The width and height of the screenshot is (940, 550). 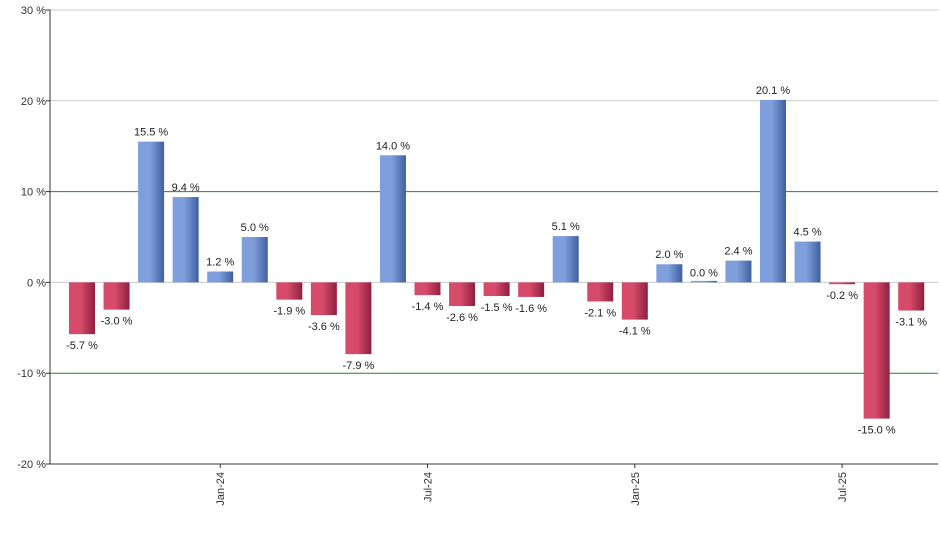 What do you see at coordinates (31, 374) in the screenshot?
I see `y-tick-label: -10 %` at bounding box center [31, 374].